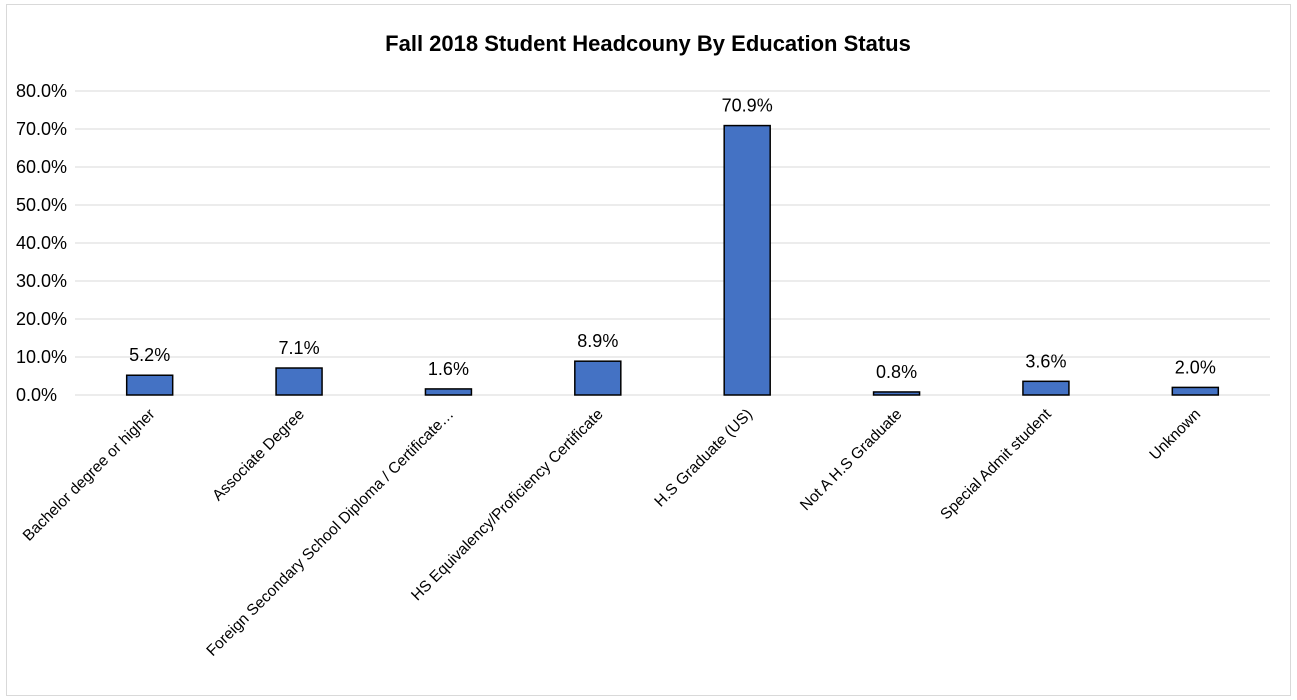 The image size is (1297, 700). I want to click on category-label: Not A H.S Graduate, so click(851, 460).